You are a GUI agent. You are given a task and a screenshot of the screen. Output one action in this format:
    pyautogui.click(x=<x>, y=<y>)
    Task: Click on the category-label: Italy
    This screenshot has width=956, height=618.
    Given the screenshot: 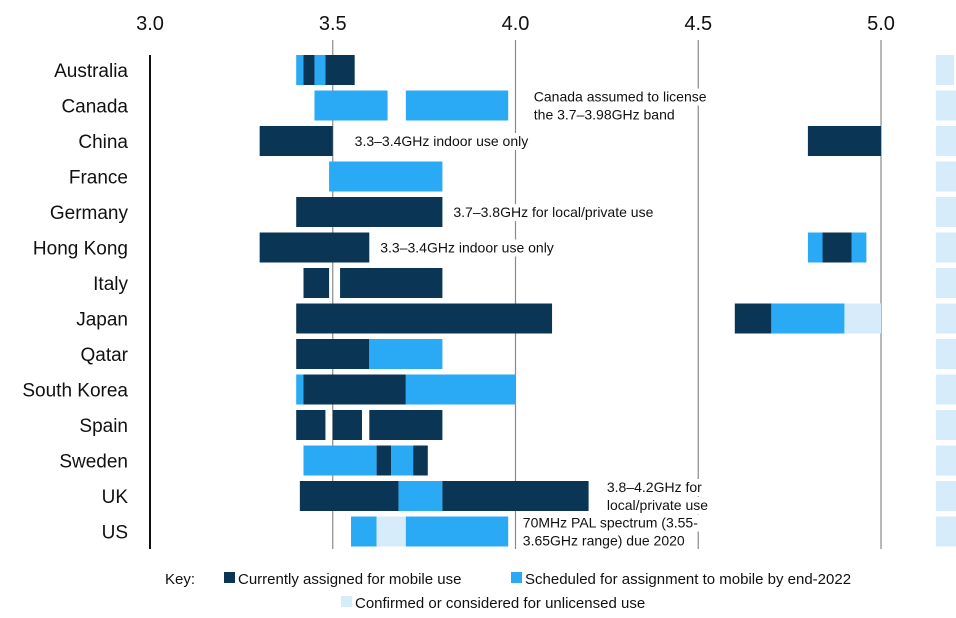 What is the action you would take?
    pyautogui.click(x=110, y=284)
    